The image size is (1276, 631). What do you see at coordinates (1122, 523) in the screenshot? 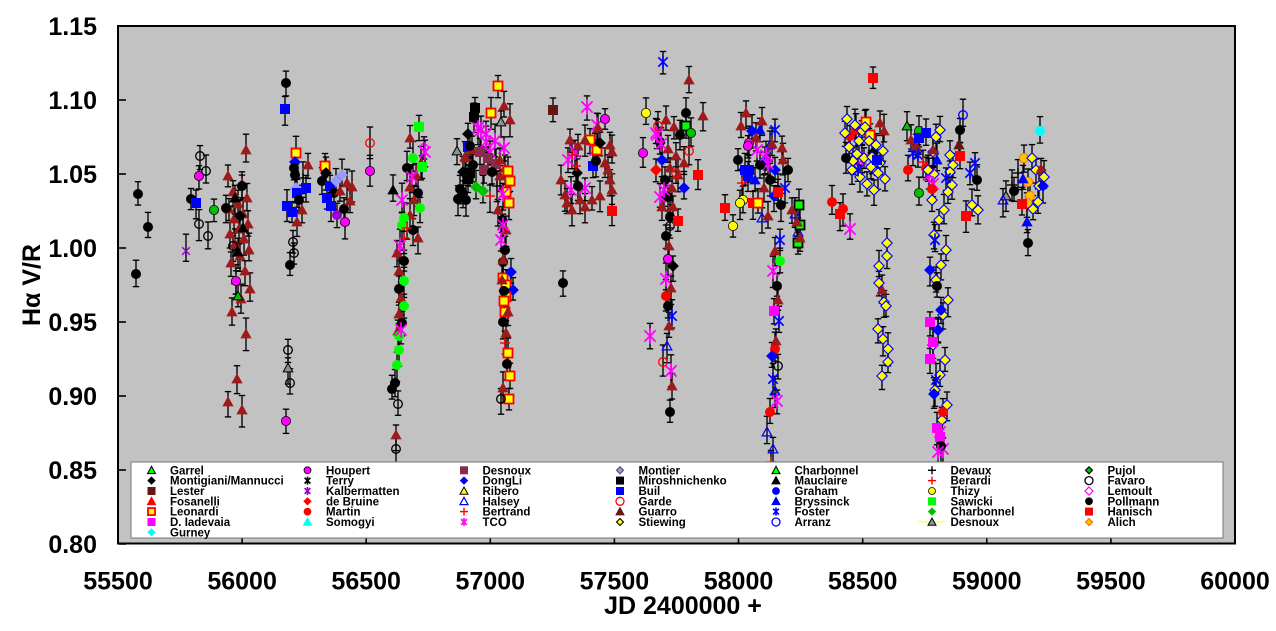
I see `svg-text: Alich` at bounding box center [1122, 523].